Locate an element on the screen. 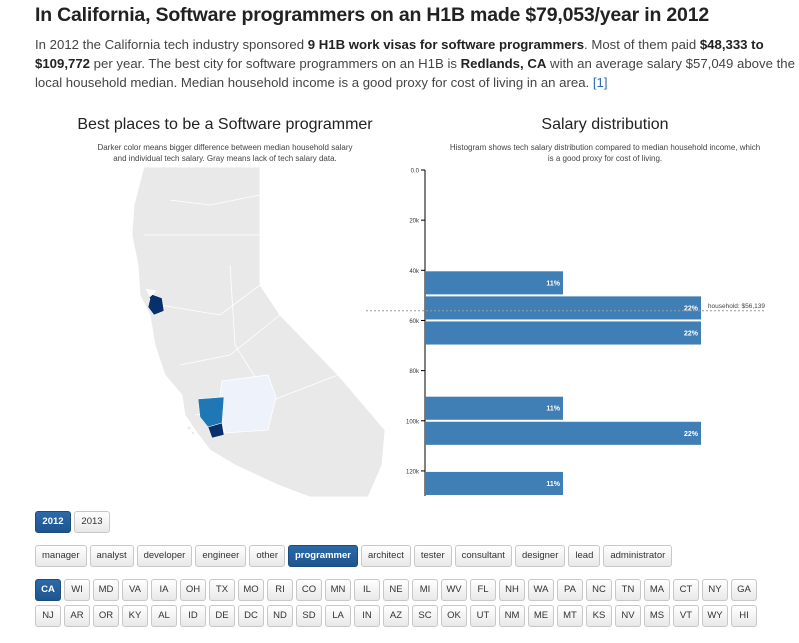 Image resolution: width=799 pixels, height=643 pixels. state-button-ne: NE is located at coordinates (396, 590).